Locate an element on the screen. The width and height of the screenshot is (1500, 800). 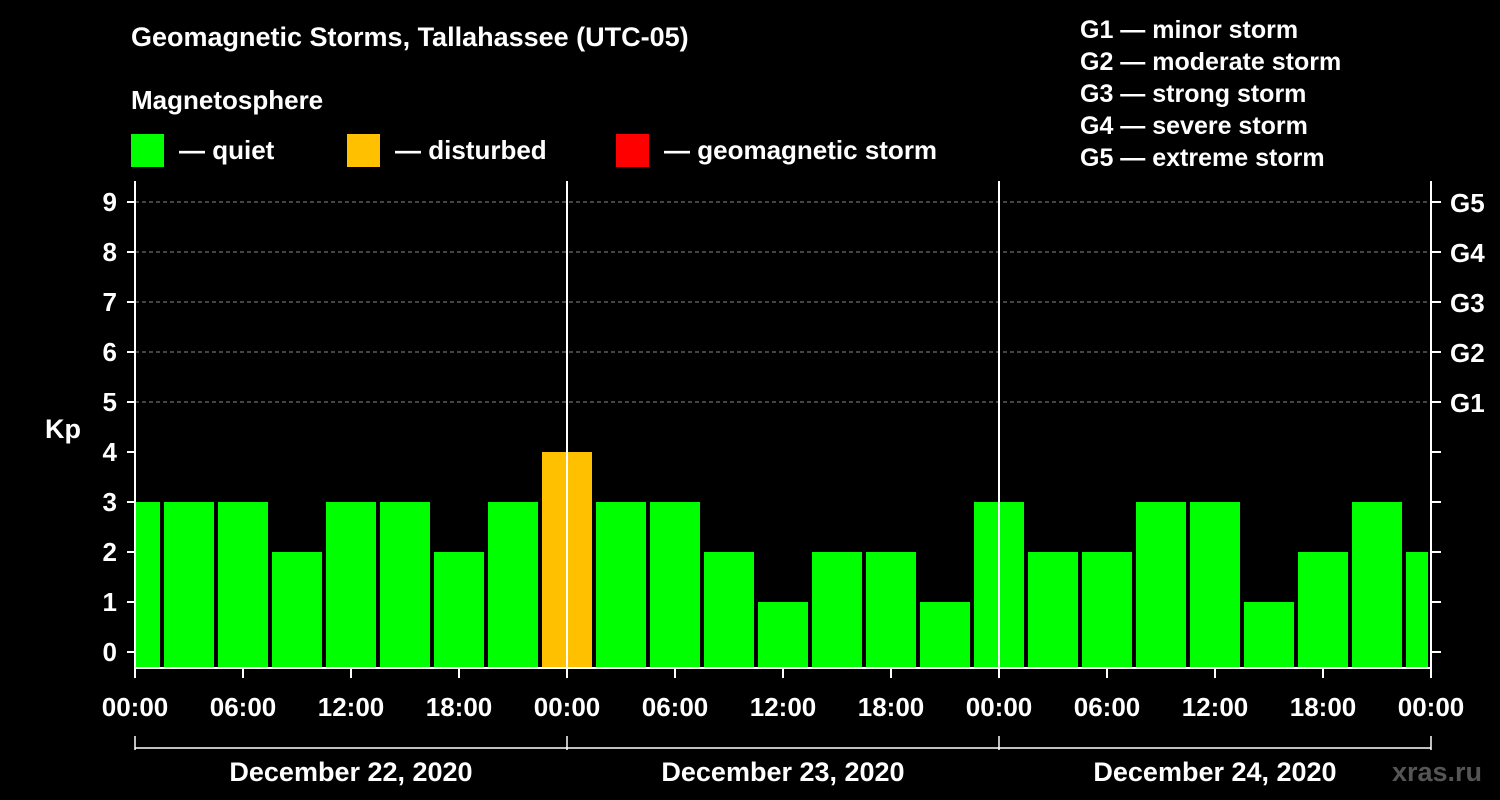
right-tick-label: G3 is located at coordinates (1467, 303).